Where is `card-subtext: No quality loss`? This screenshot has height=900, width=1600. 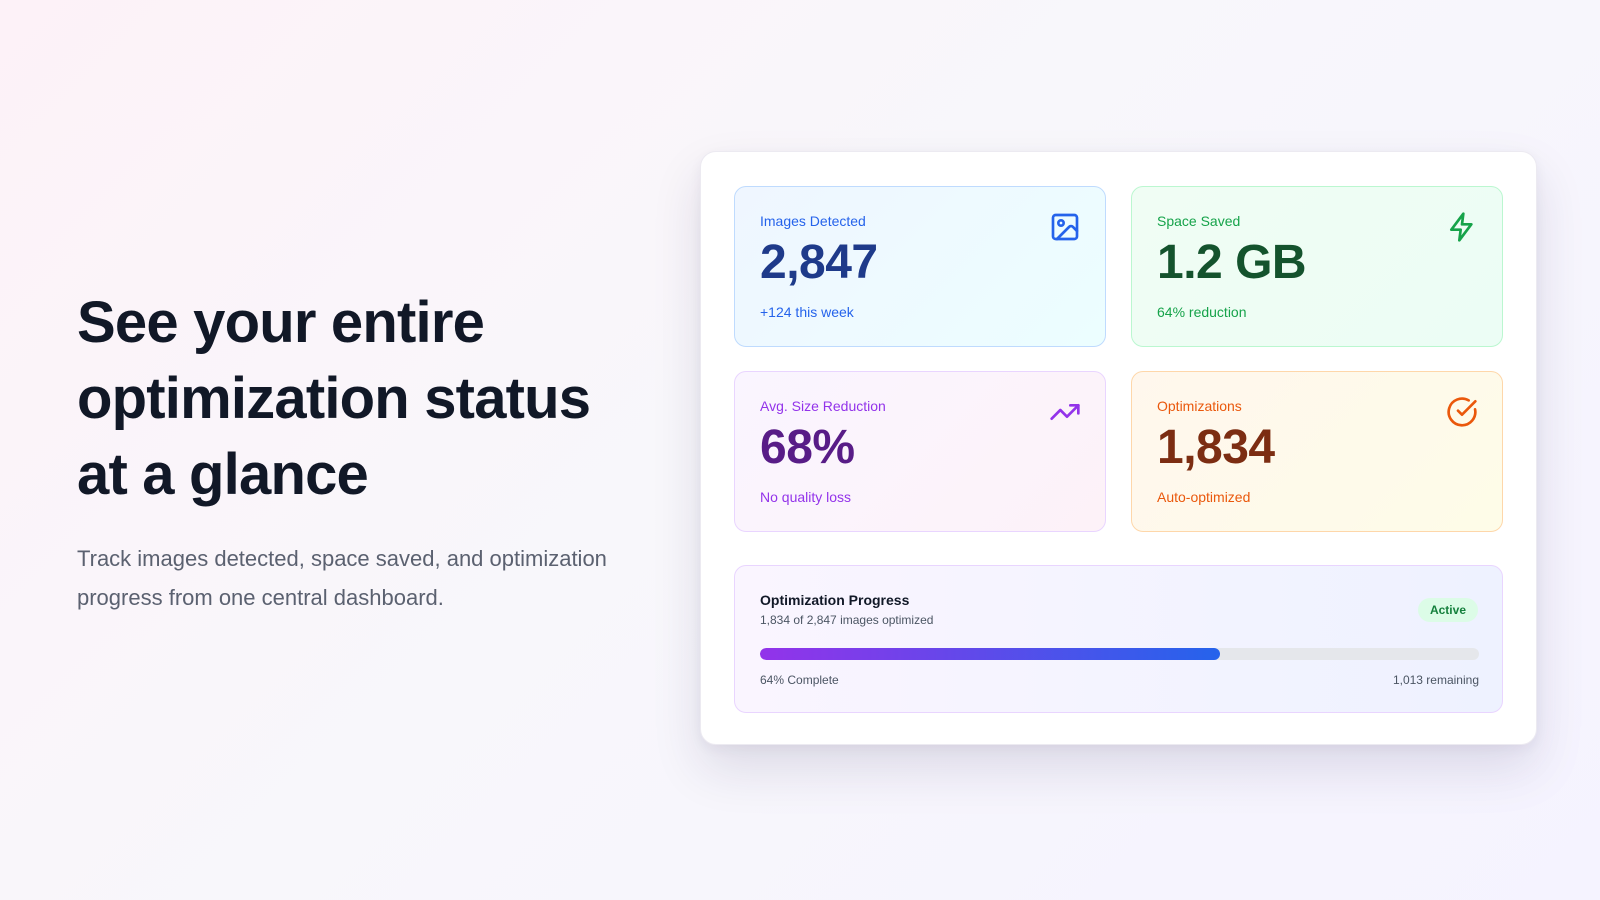 card-subtext: No quality loss is located at coordinates (806, 497).